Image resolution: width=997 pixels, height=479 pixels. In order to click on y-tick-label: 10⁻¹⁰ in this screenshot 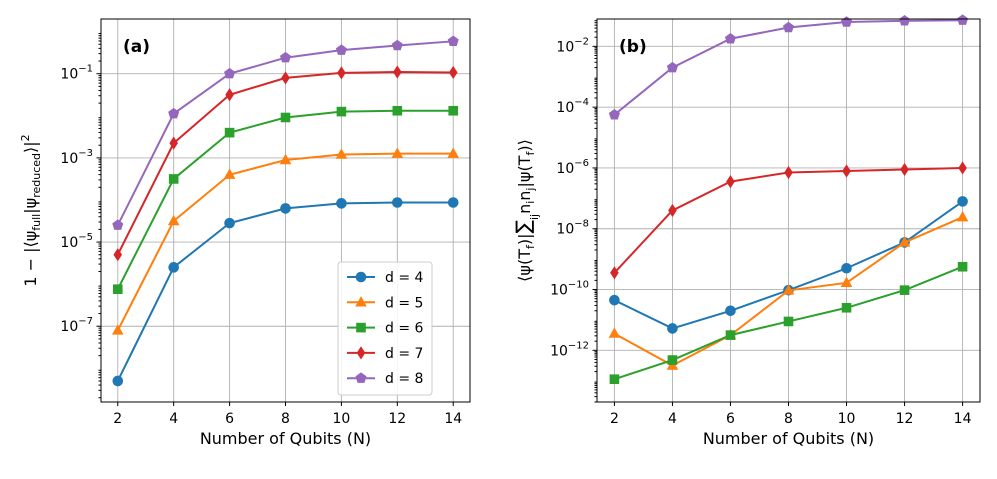, I will do `click(569, 289)`.